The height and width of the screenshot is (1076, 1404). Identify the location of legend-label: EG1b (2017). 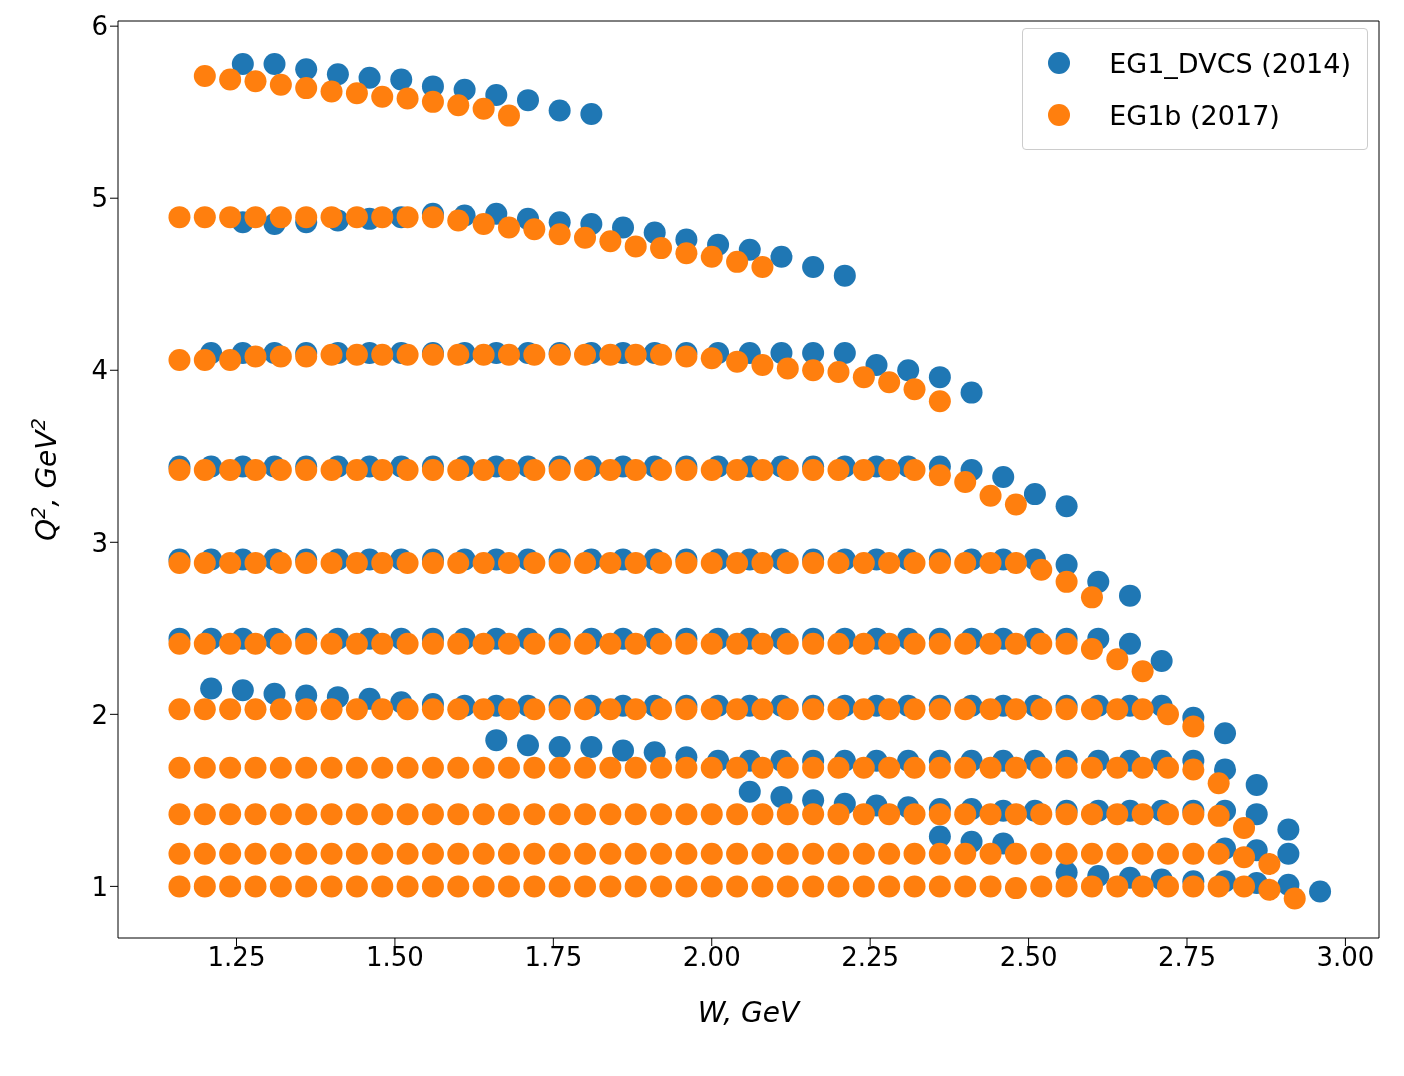
(1194, 115).